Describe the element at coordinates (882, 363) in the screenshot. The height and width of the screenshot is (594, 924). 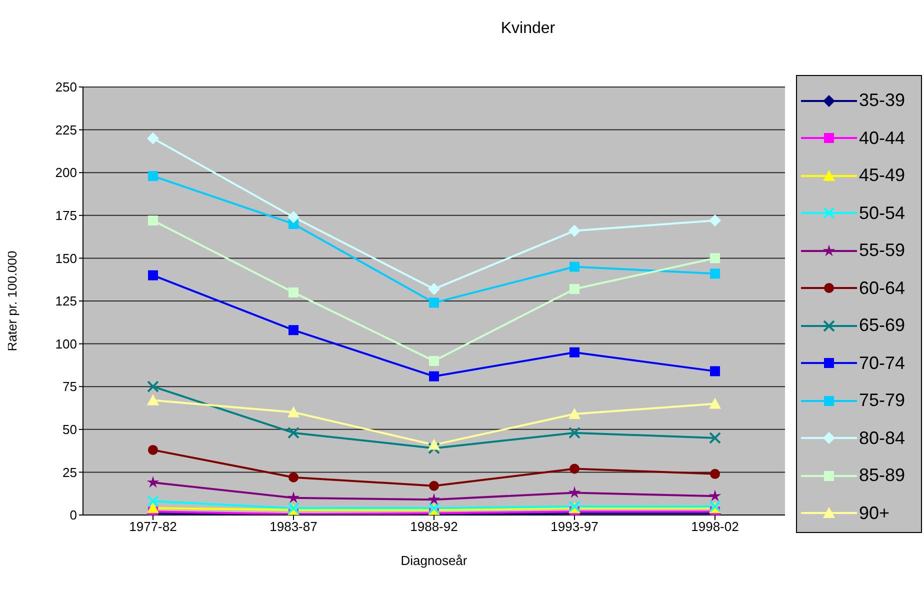
I see `legend-label: 70-74` at that location.